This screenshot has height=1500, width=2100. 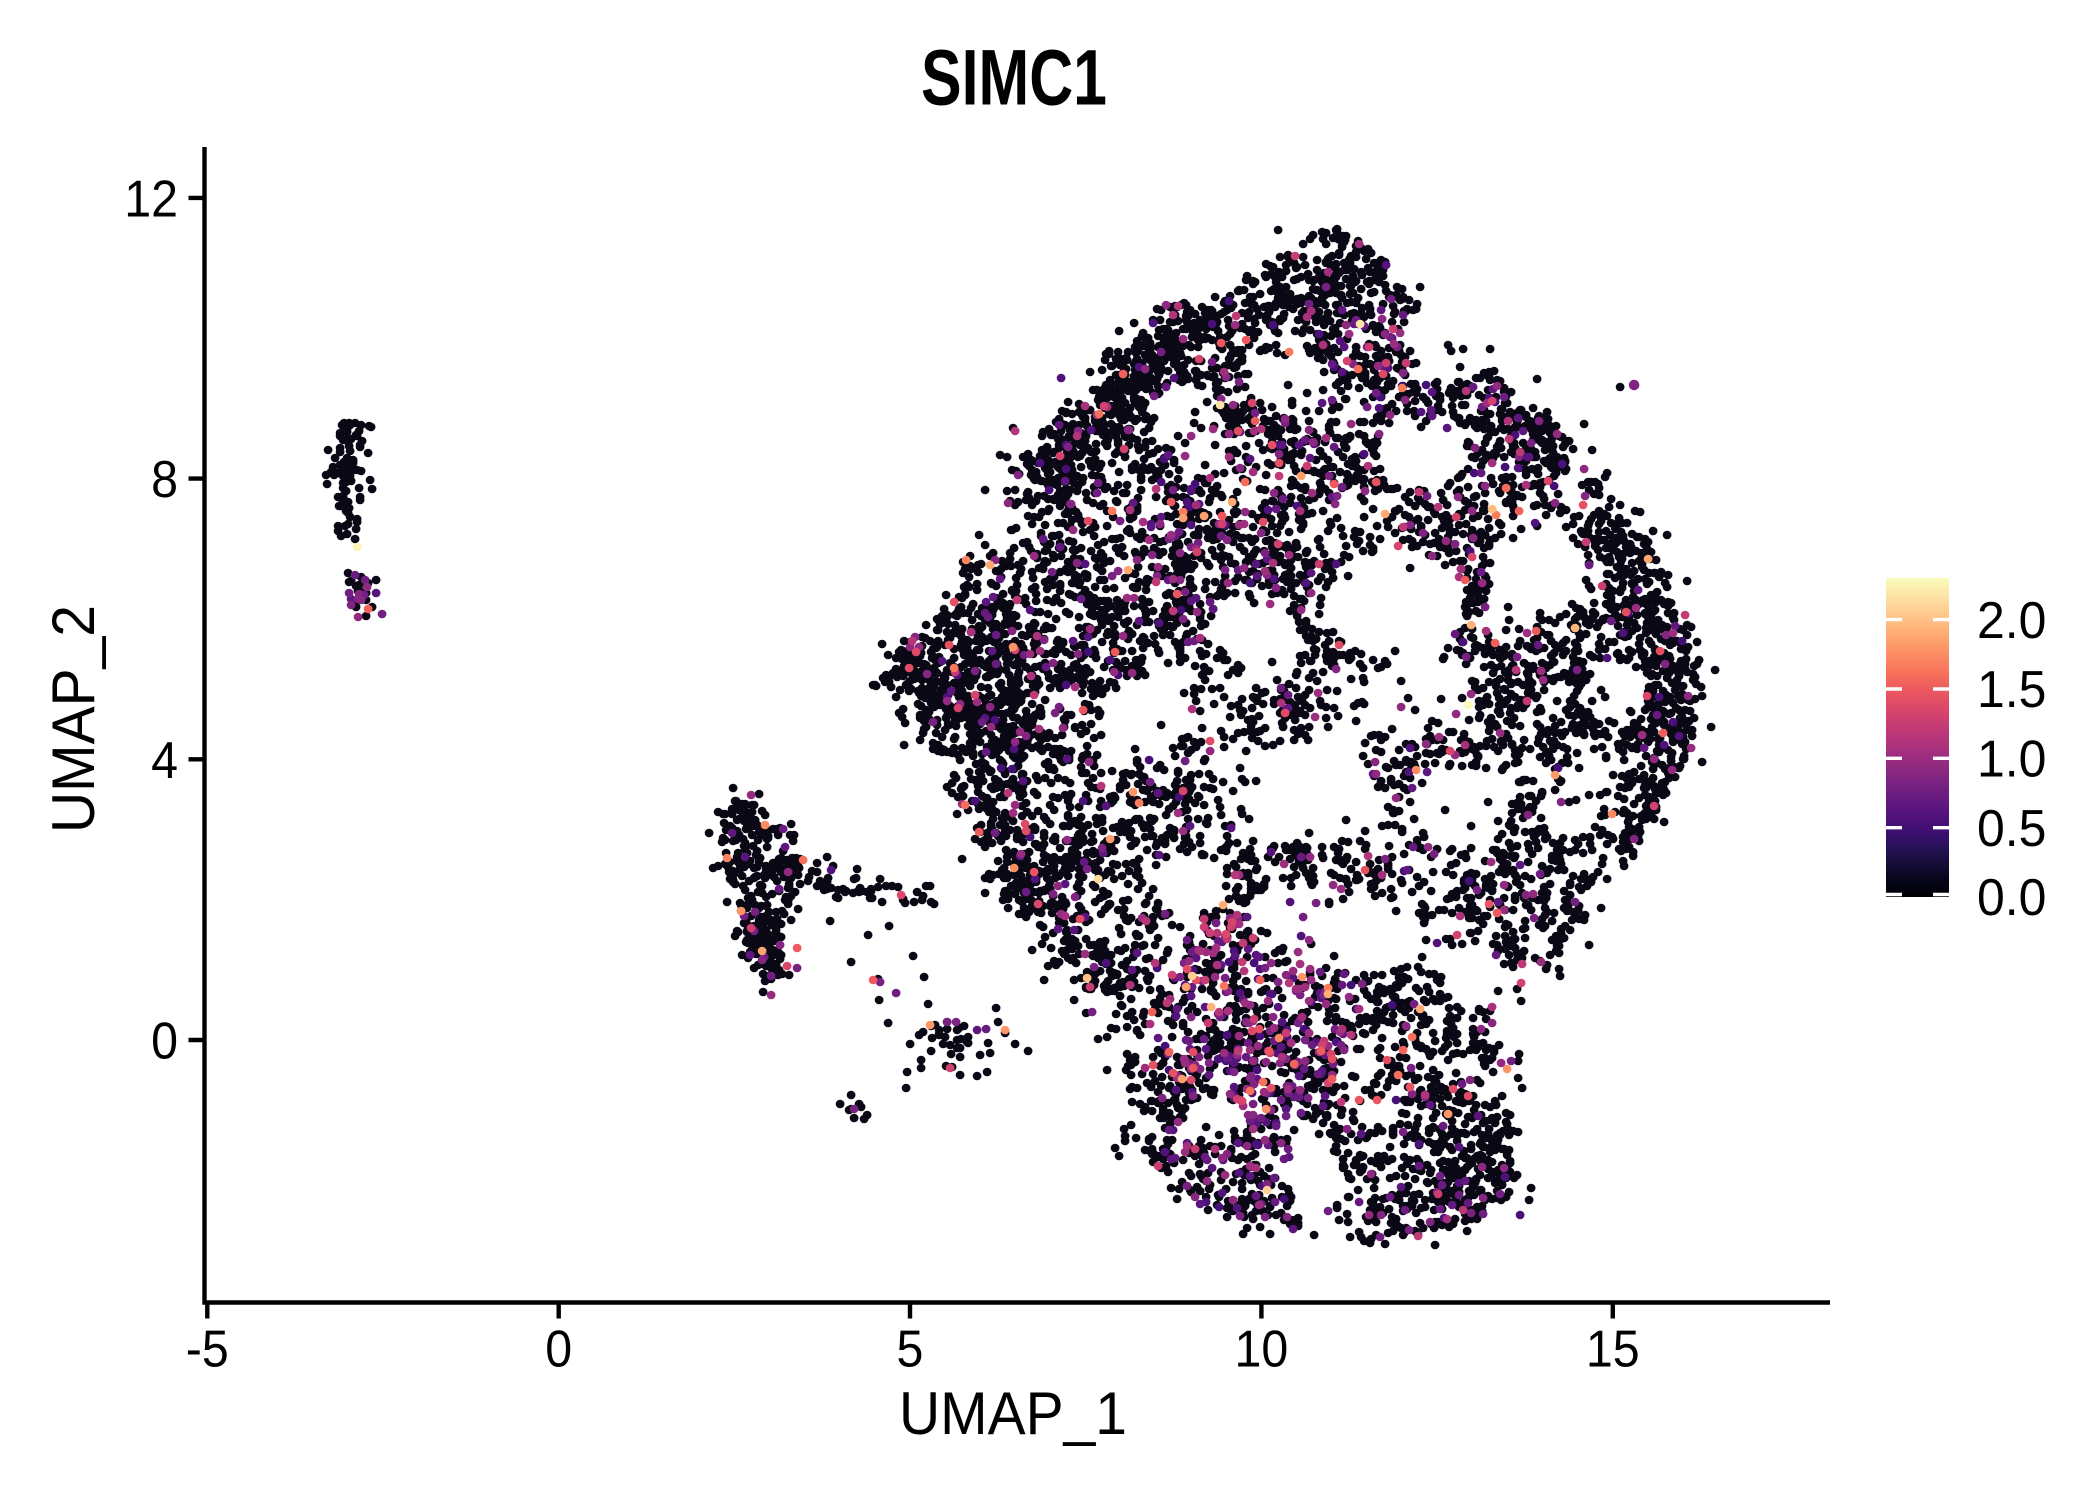 What do you see at coordinates (1014, 77) in the screenshot?
I see `svg-text: SIMC1` at bounding box center [1014, 77].